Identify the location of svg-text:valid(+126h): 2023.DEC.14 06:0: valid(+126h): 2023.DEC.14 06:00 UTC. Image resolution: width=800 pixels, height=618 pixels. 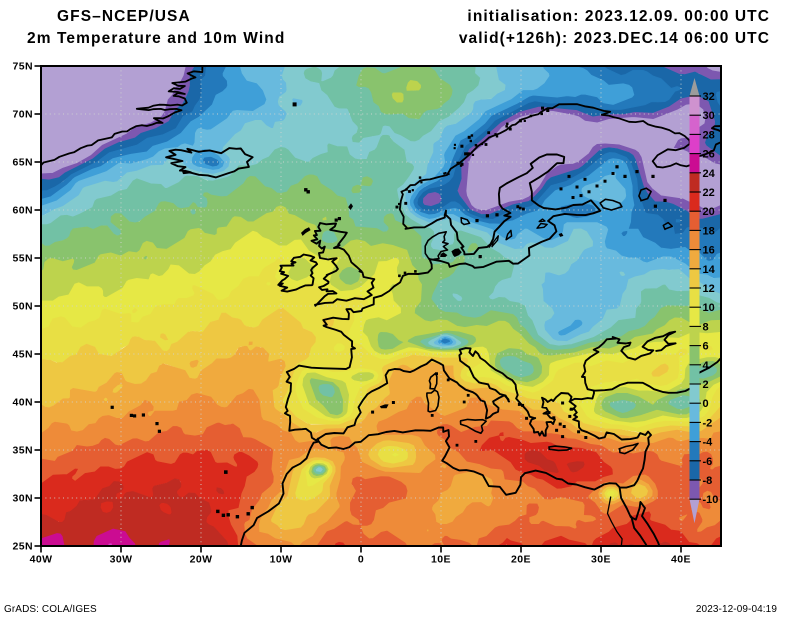
(614, 38).